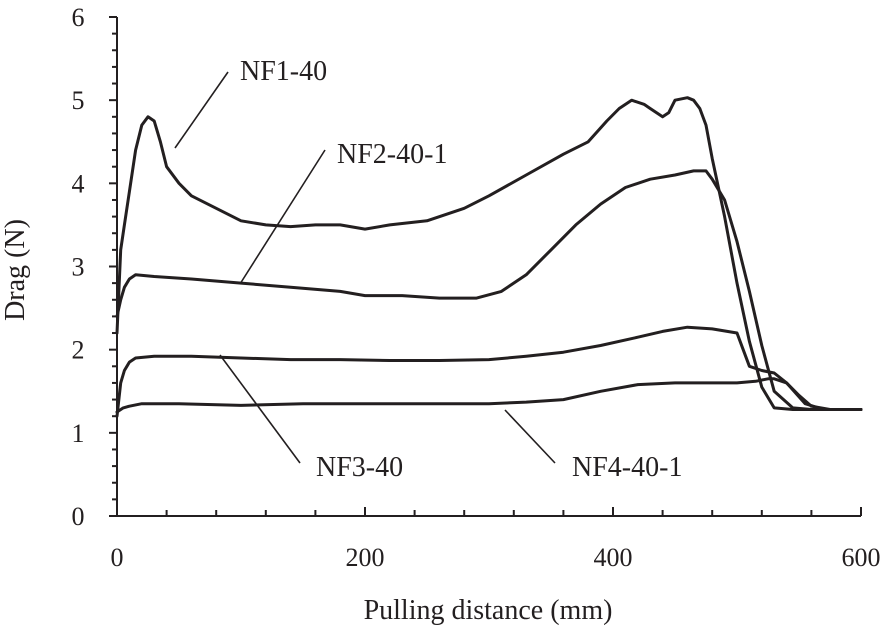 The height and width of the screenshot is (637, 892). What do you see at coordinates (78, 267) in the screenshot?
I see `y-tick-label: 3` at bounding box center [78, 267].